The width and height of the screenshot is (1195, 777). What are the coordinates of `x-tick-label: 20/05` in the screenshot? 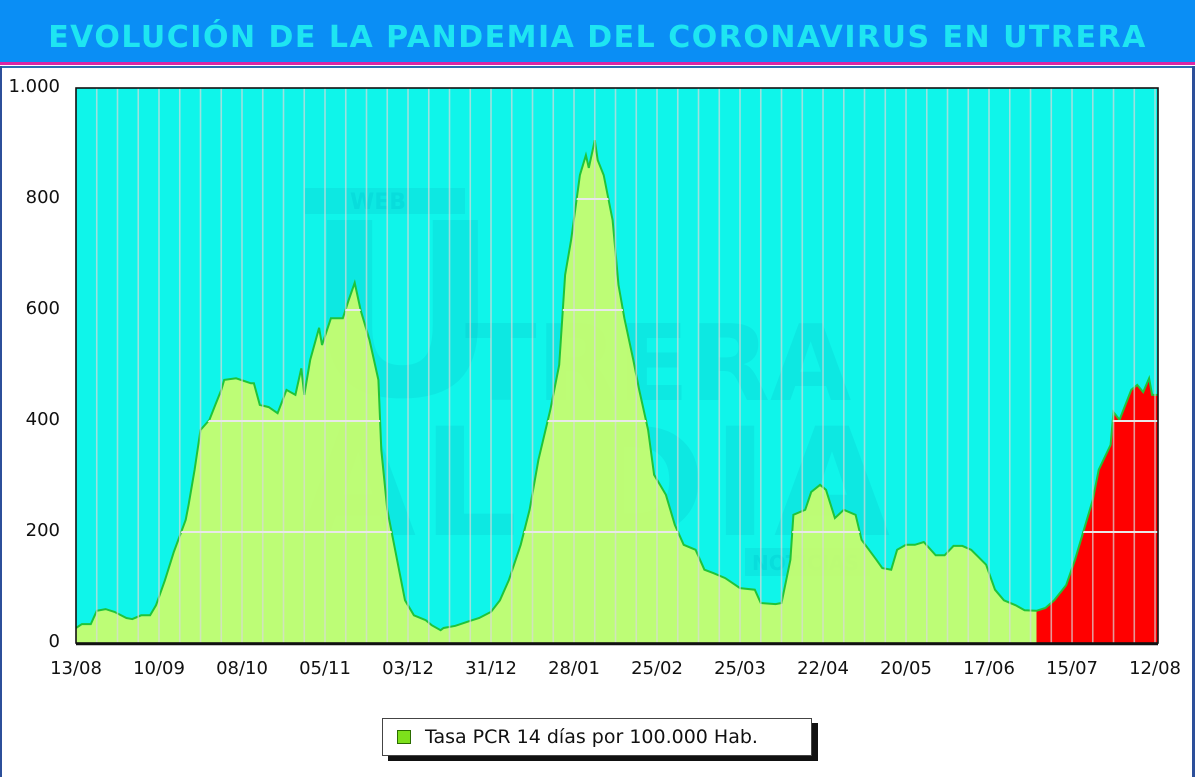 It's located at (906, 668).